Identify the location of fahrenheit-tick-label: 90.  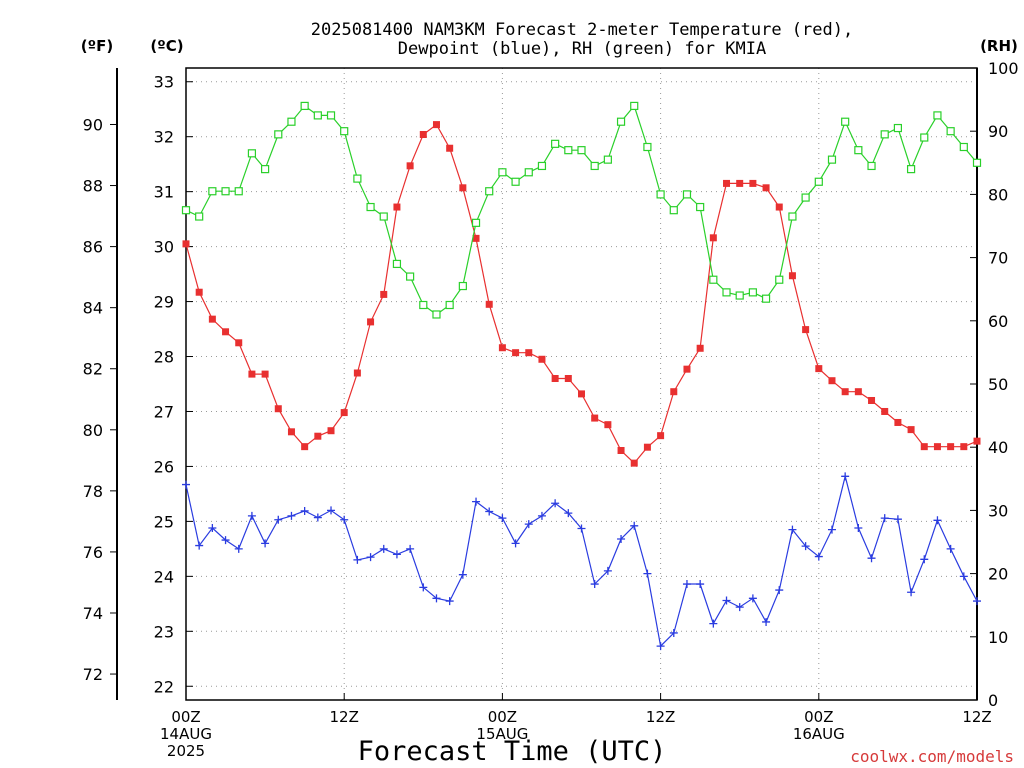
(93, 124).